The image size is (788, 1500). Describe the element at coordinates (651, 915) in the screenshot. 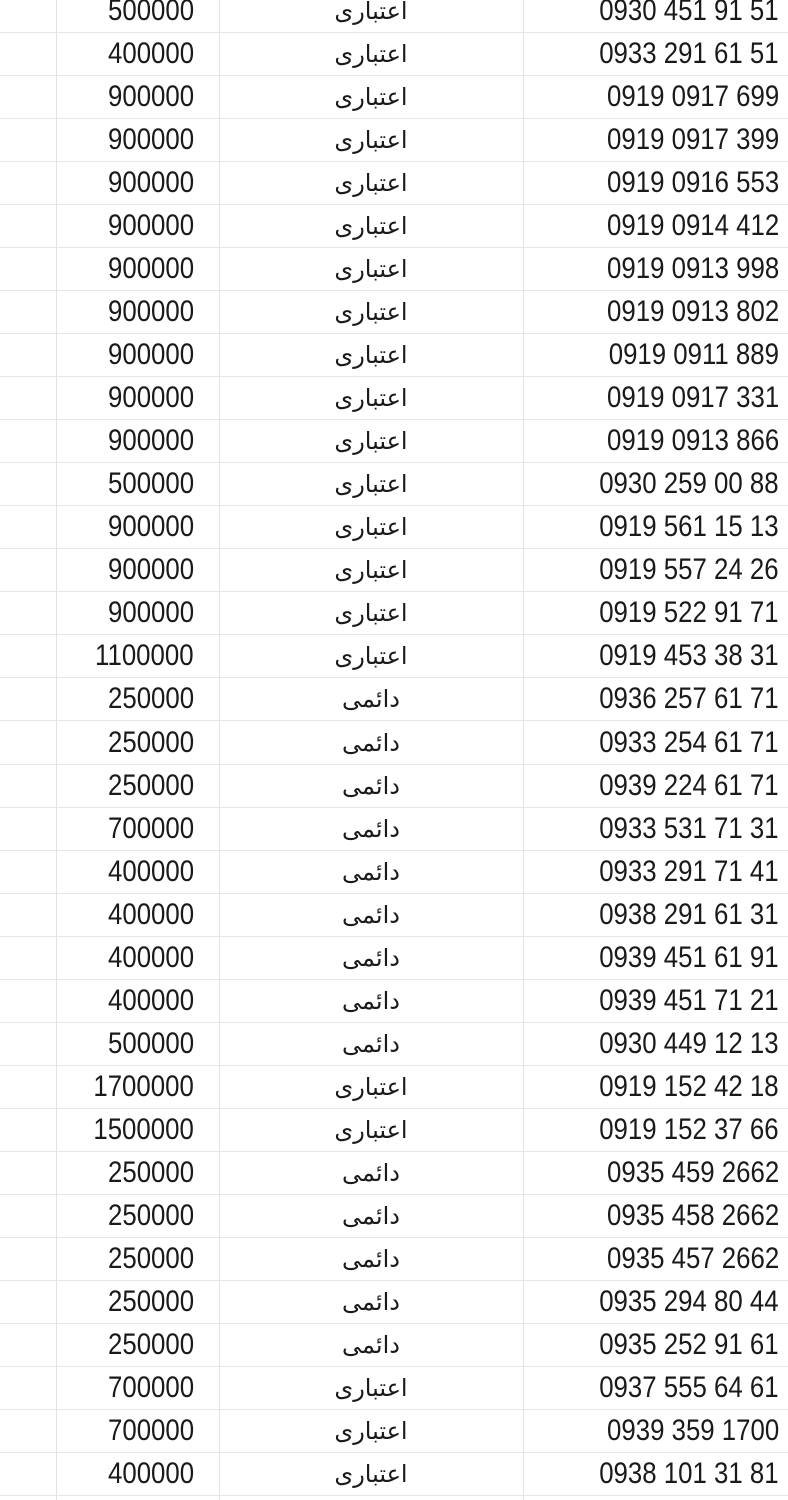

I see `phone-cell: 0938 291 61 31` at that location.